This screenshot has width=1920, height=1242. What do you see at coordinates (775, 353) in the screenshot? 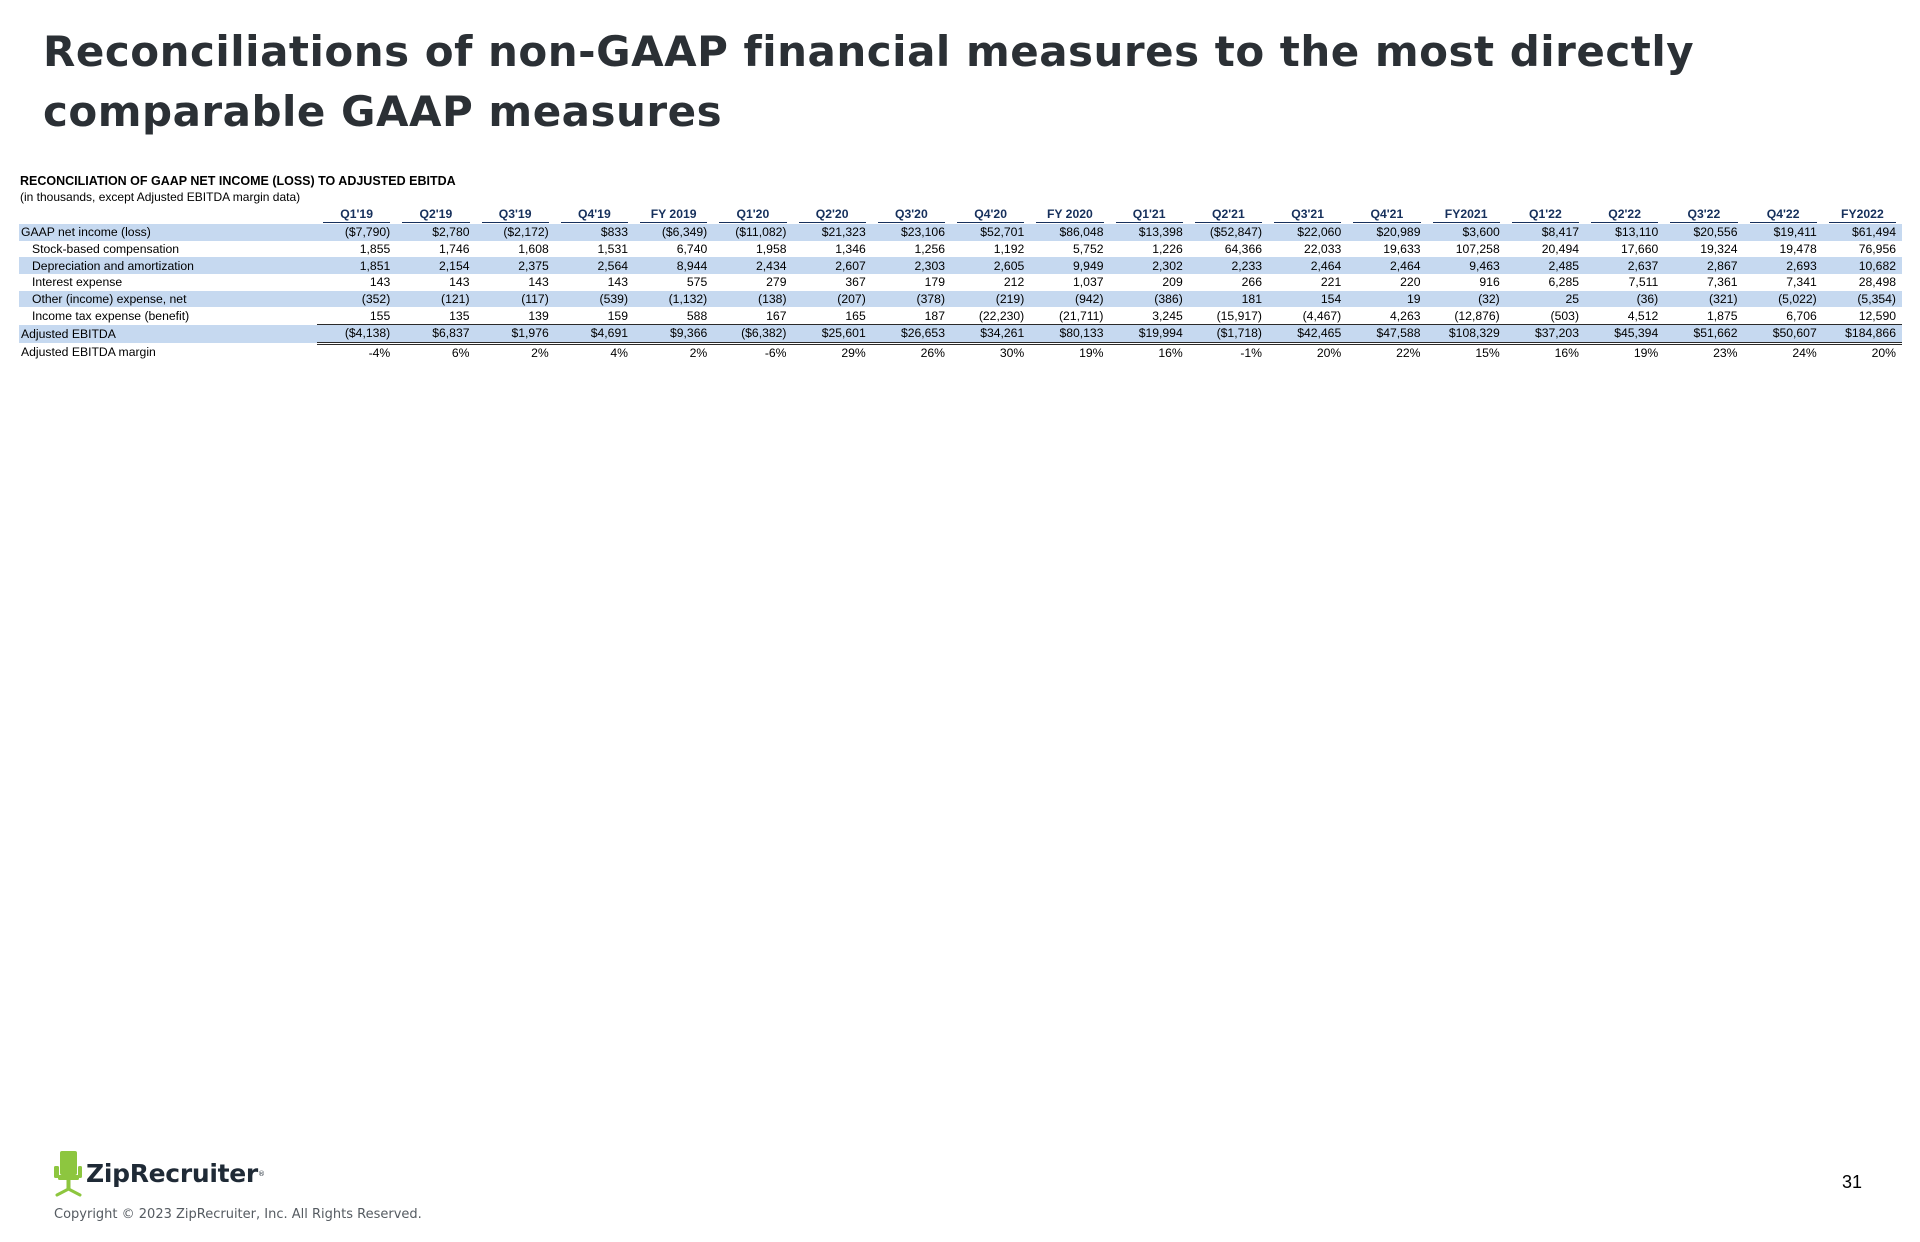
I see `value-cell: -6%` at bounding box center [775, 353].